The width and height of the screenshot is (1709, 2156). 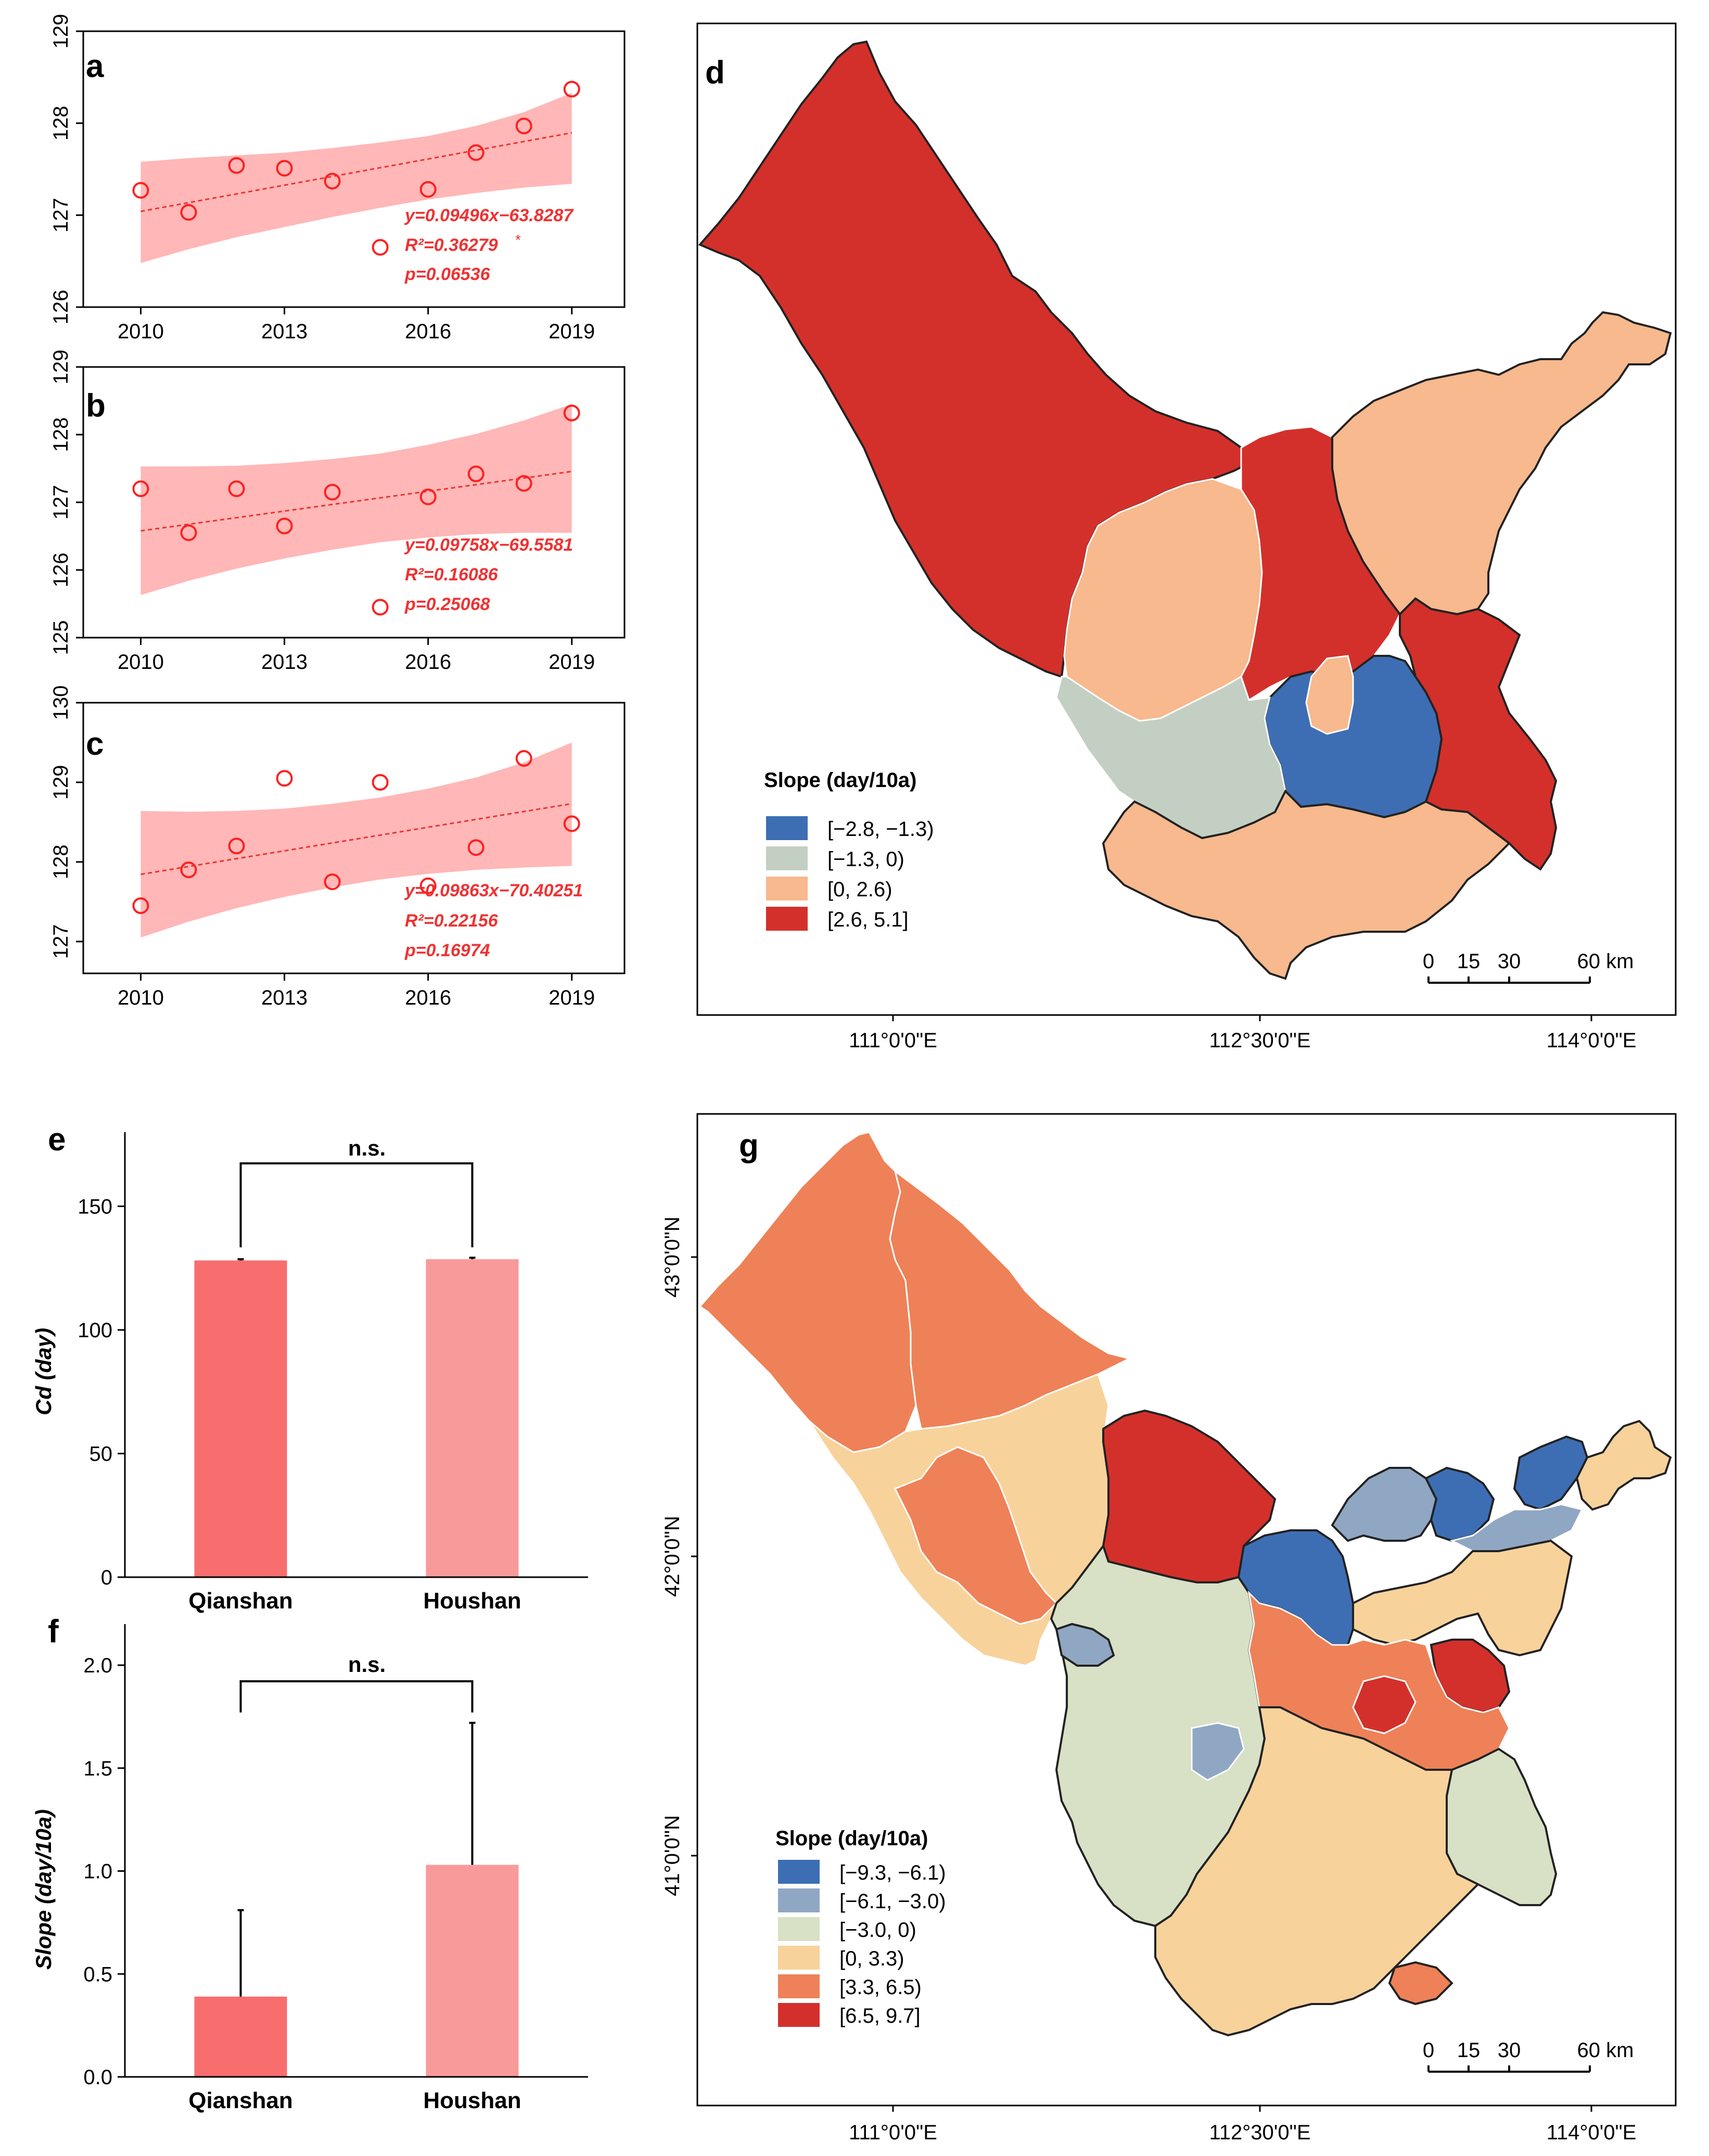 I want to click on chart-b: 2010 2013 2016 2019 125 126 127 128 129, so click(x=337, y=512).